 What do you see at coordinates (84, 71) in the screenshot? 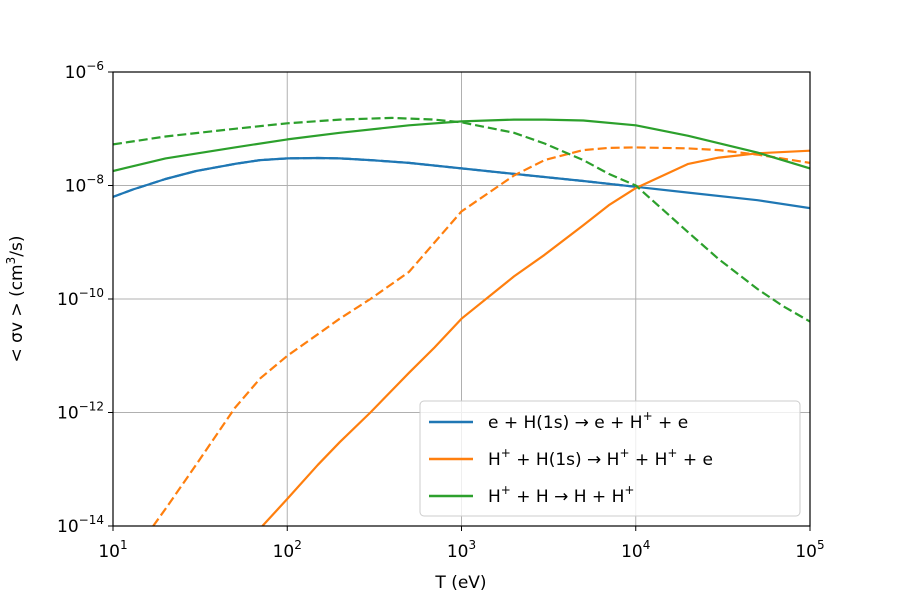
I see `y-tick-label: 10⁻⁶` at bounding box center [84, 71].